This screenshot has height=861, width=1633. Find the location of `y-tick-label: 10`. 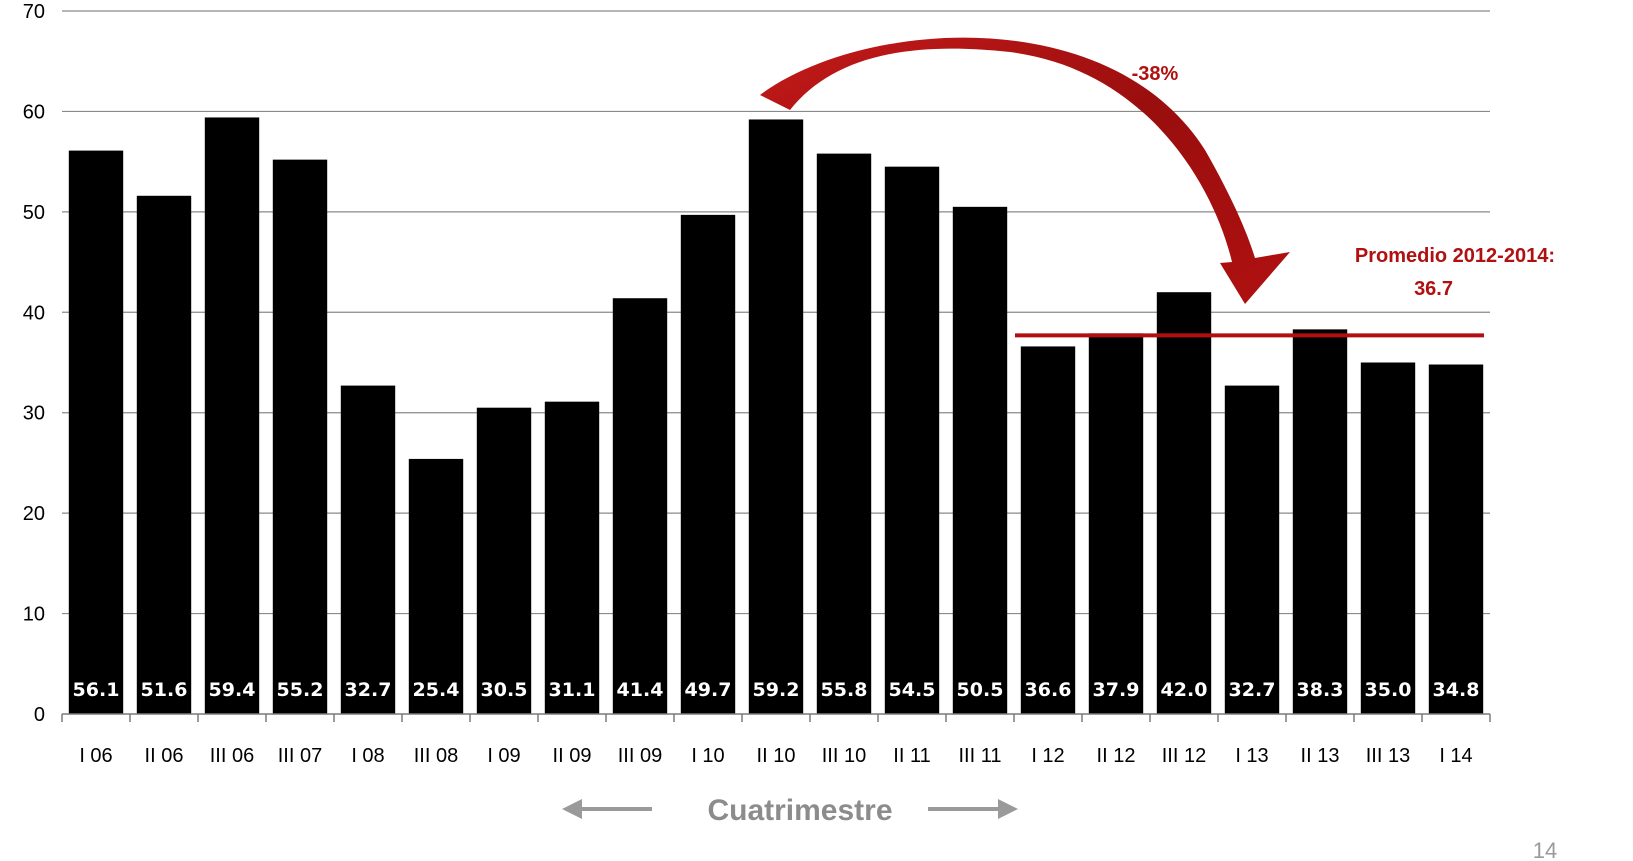

y-tick-label: 10 is located at coordinates (34, 615).